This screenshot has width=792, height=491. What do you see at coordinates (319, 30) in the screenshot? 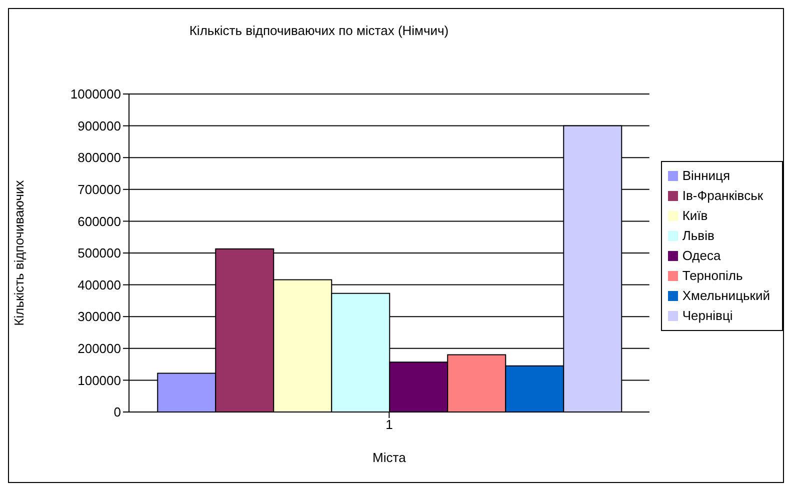
I see `chart-title: Кількість відпочиваючих по містах (Німчич)` at bounding box center [319, 30].